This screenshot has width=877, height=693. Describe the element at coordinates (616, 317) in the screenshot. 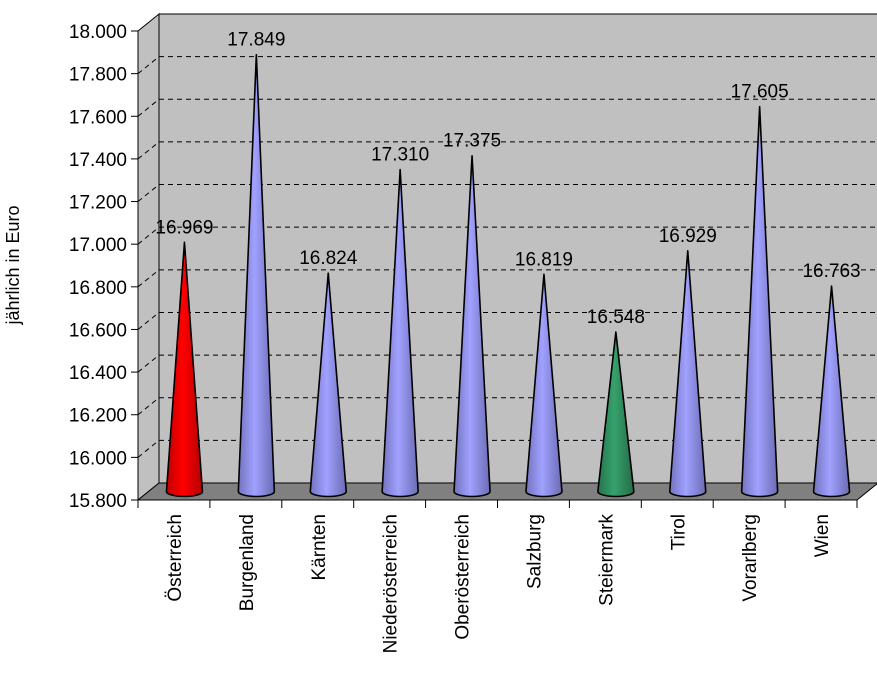

I see `data-label: 16.548` at that location.